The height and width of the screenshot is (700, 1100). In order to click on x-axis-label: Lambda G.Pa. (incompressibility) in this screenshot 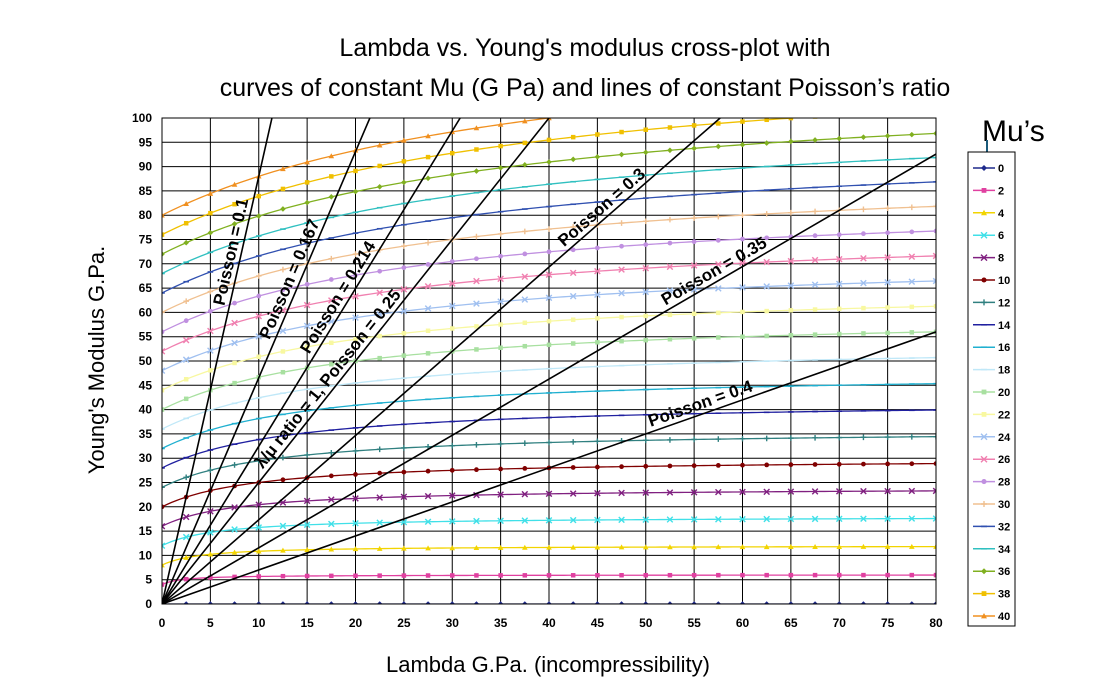, I will do `click(548, 664)`.